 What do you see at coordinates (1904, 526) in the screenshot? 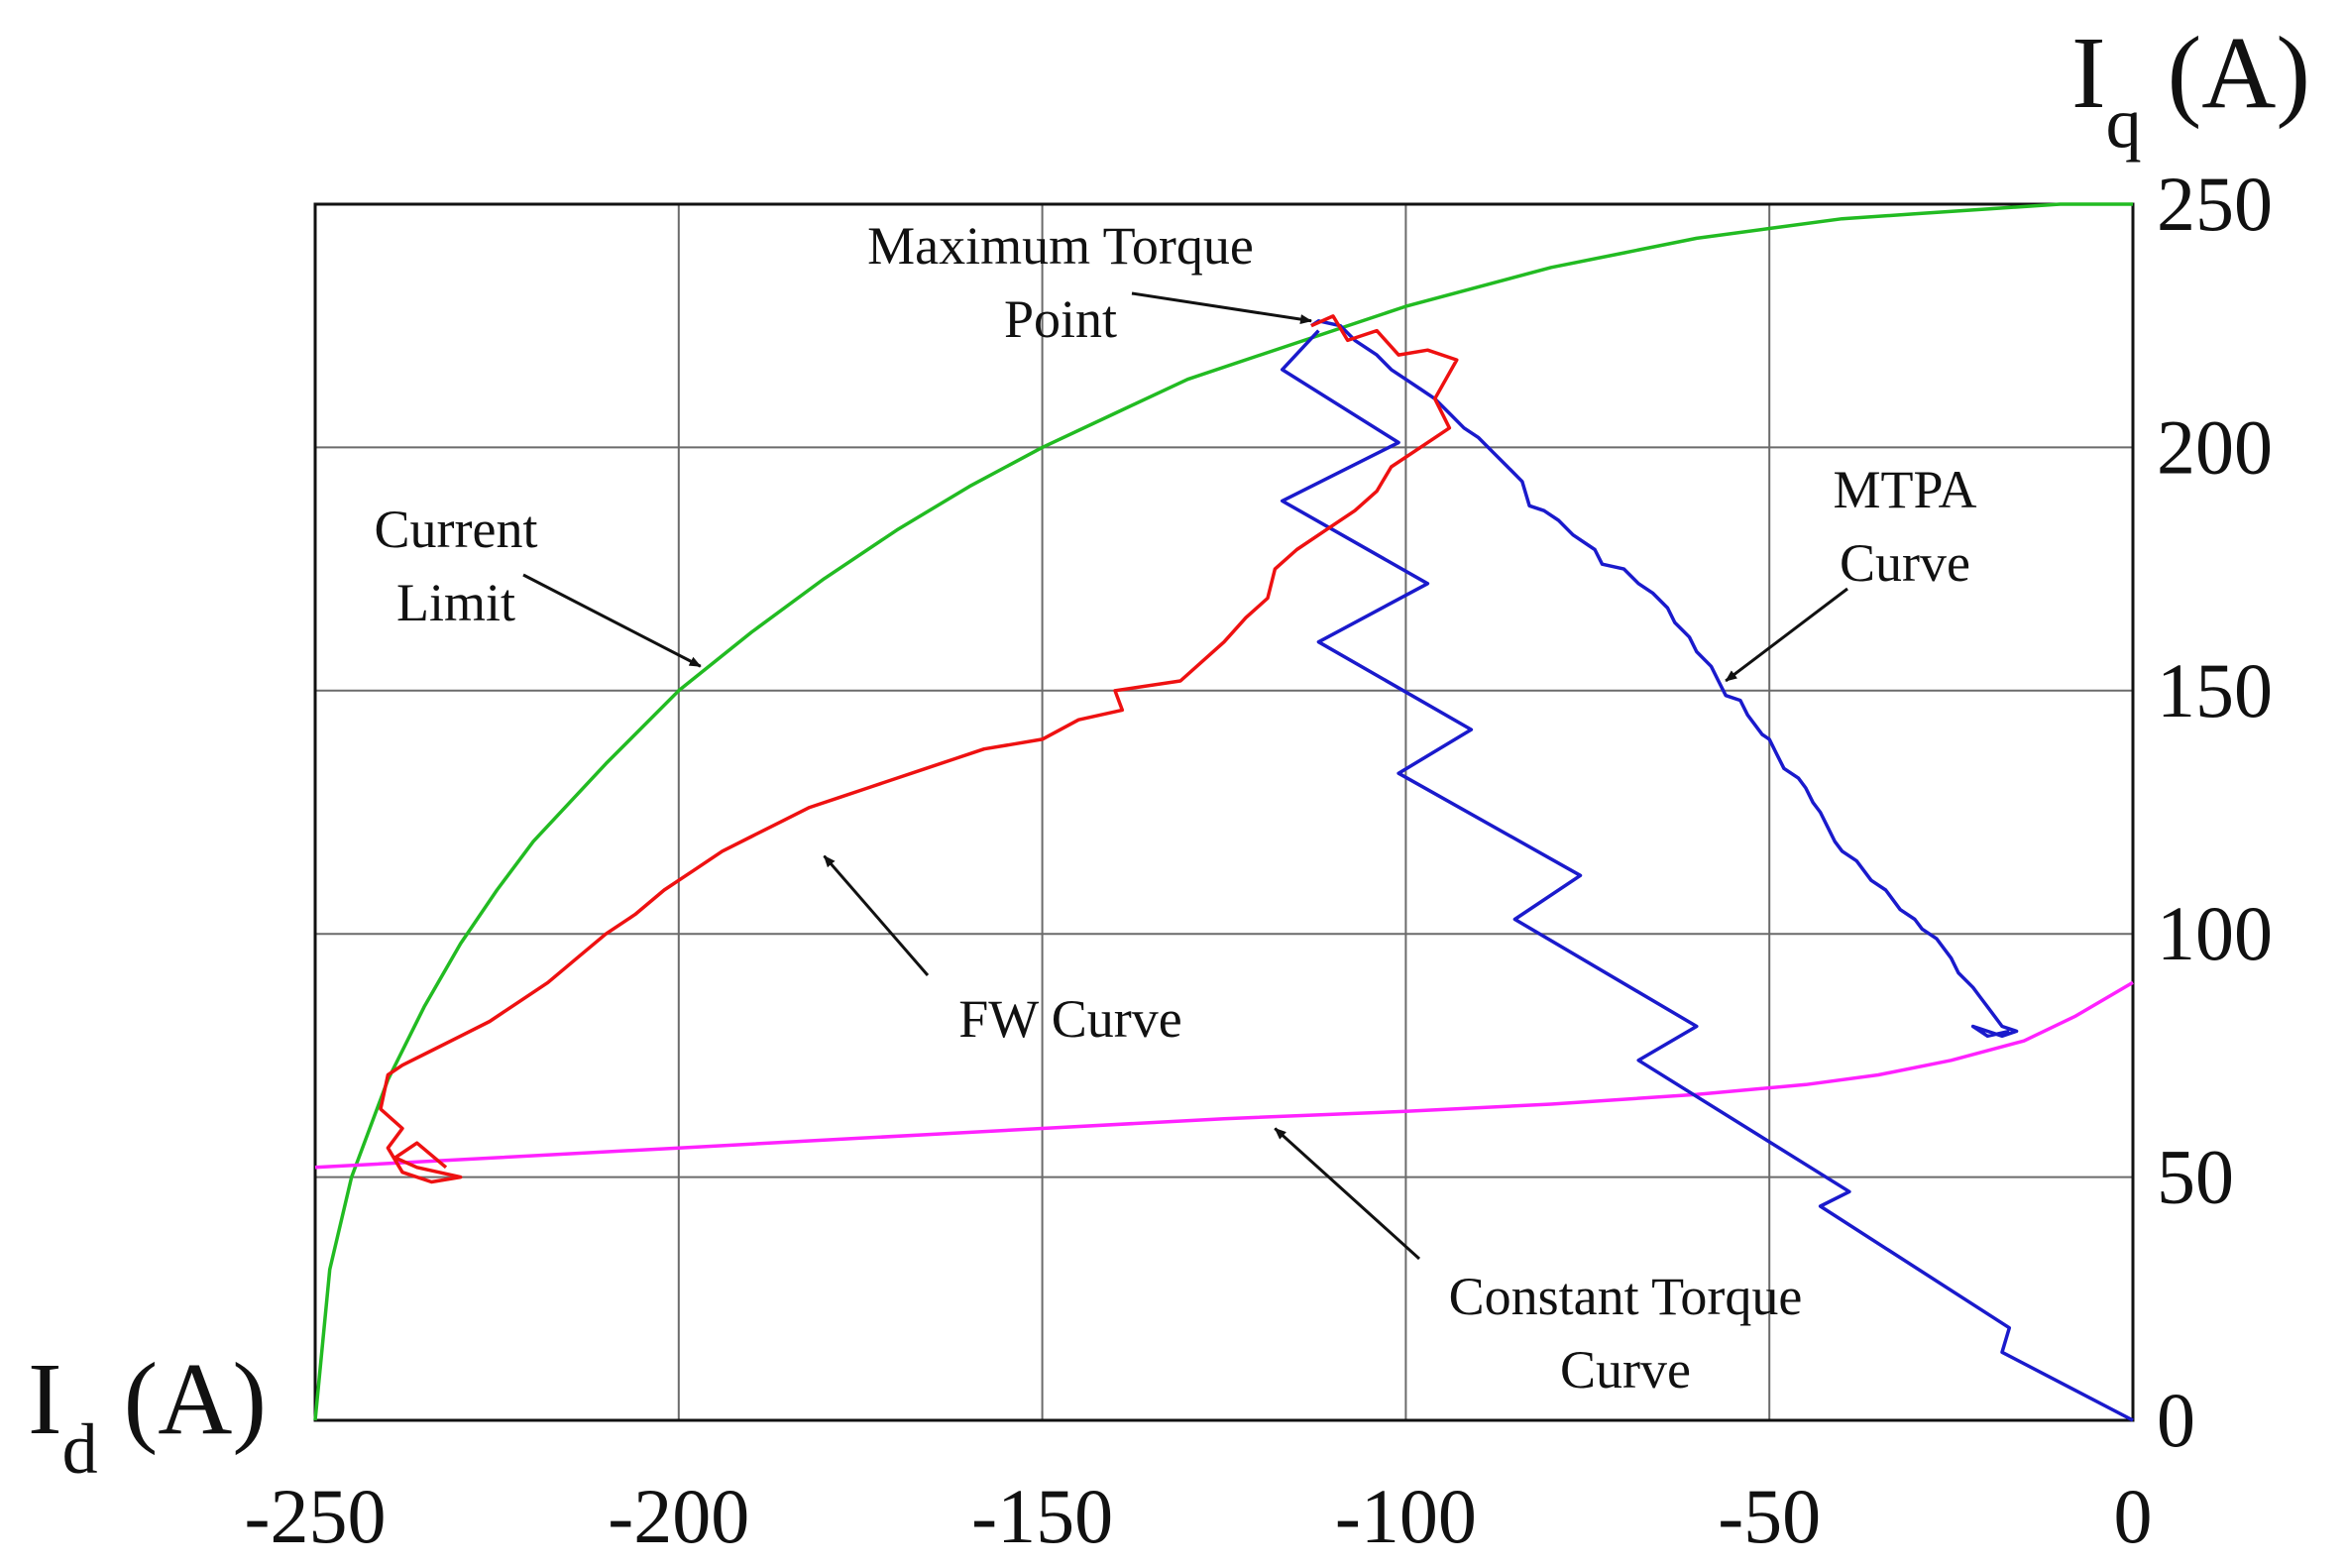
I see `annotation-mtpa-curve: MTPA Curve` at bounding box center [1904, 526].